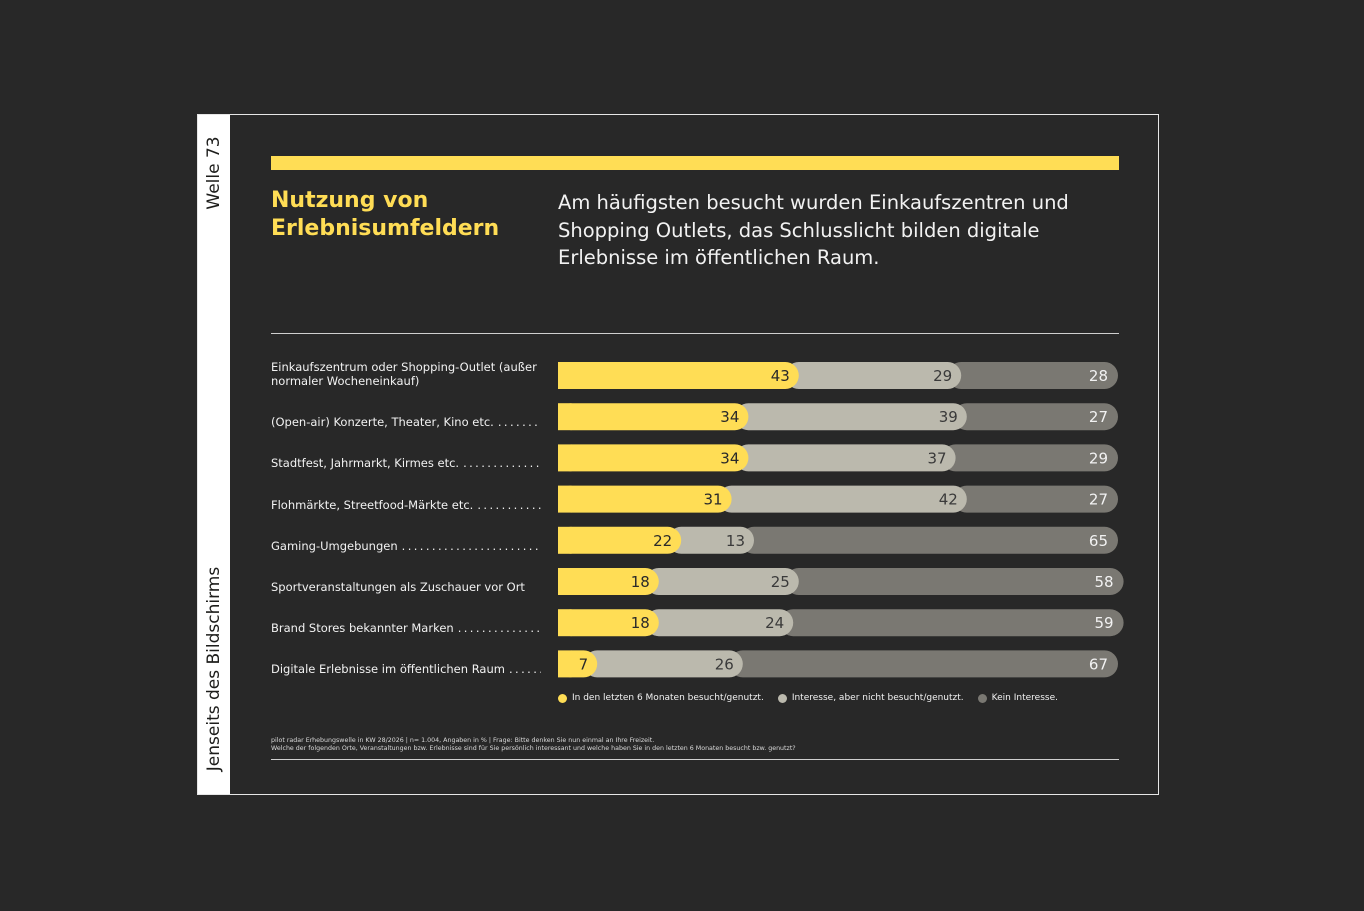 This screenshot has width=1364, height=911. Describe the element at coordinates (780, 582) in the screenshot. I see `data-label: 25` at that location.